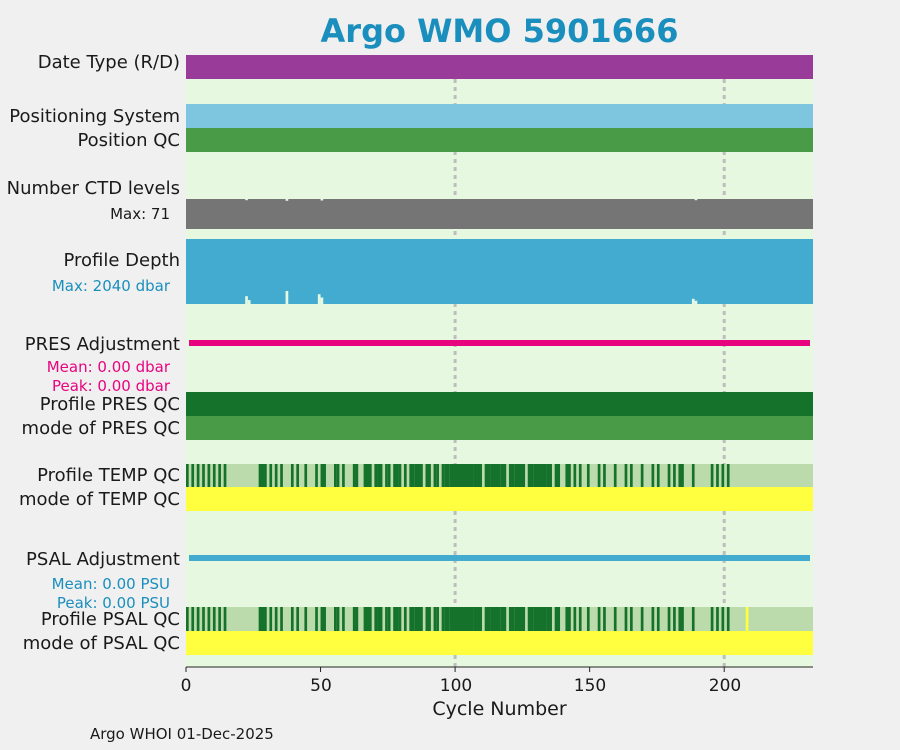 This screenshot has height=750, width=900. I want to click on pres-adjustment-mean: Mean: 0.00 dbar, so click(108, 367).